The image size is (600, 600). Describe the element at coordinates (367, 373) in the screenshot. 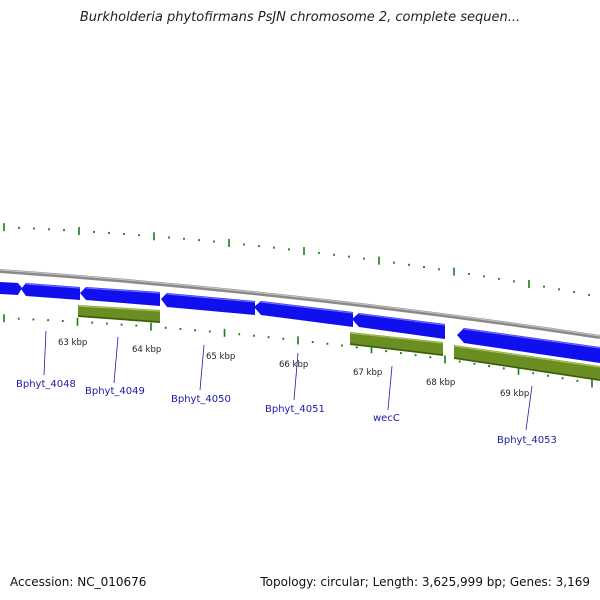

I see `tick-label: 67 kbp` at that location.